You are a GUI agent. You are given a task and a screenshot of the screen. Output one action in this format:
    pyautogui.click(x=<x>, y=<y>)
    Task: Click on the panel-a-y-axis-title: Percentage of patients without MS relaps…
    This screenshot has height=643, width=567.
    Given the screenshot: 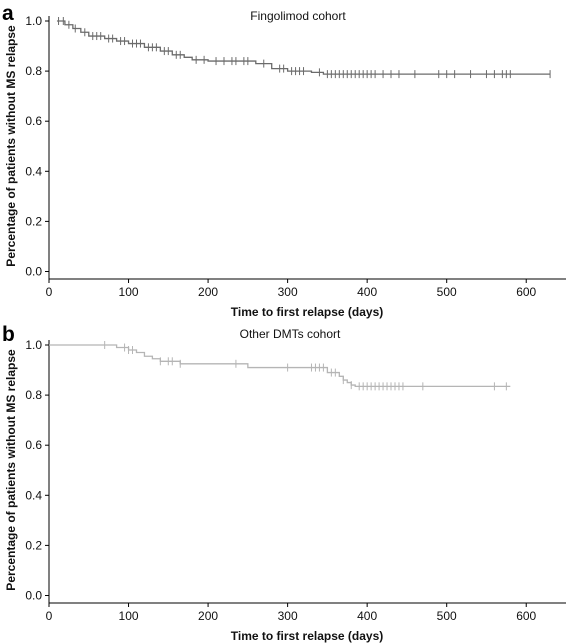 What is the action you would take?
    pyautogui.click(x=11, y=146)
    